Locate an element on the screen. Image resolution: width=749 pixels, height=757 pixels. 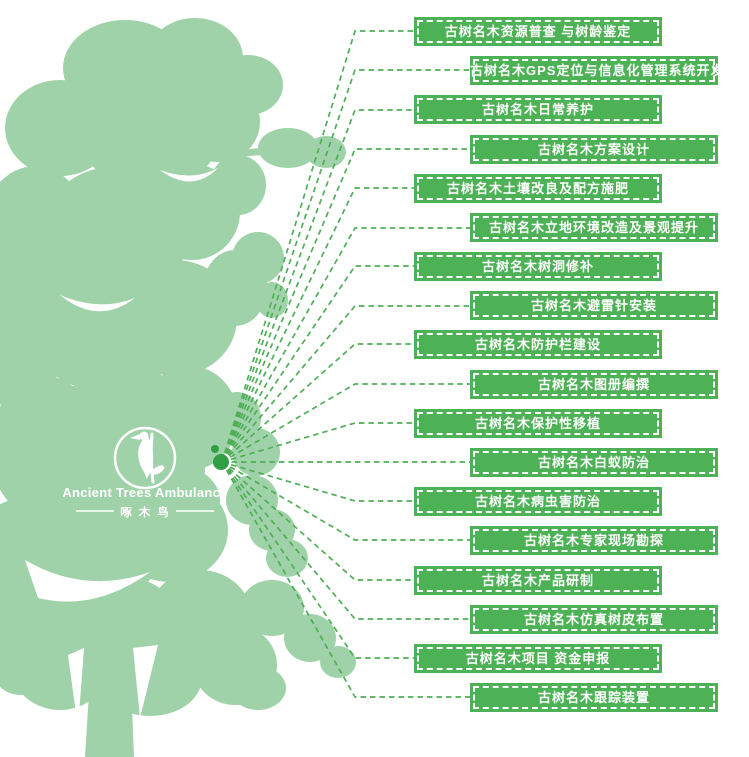
service-box: 古树名木立地环境改造及景观提升 is located at coordinates (594, 227).